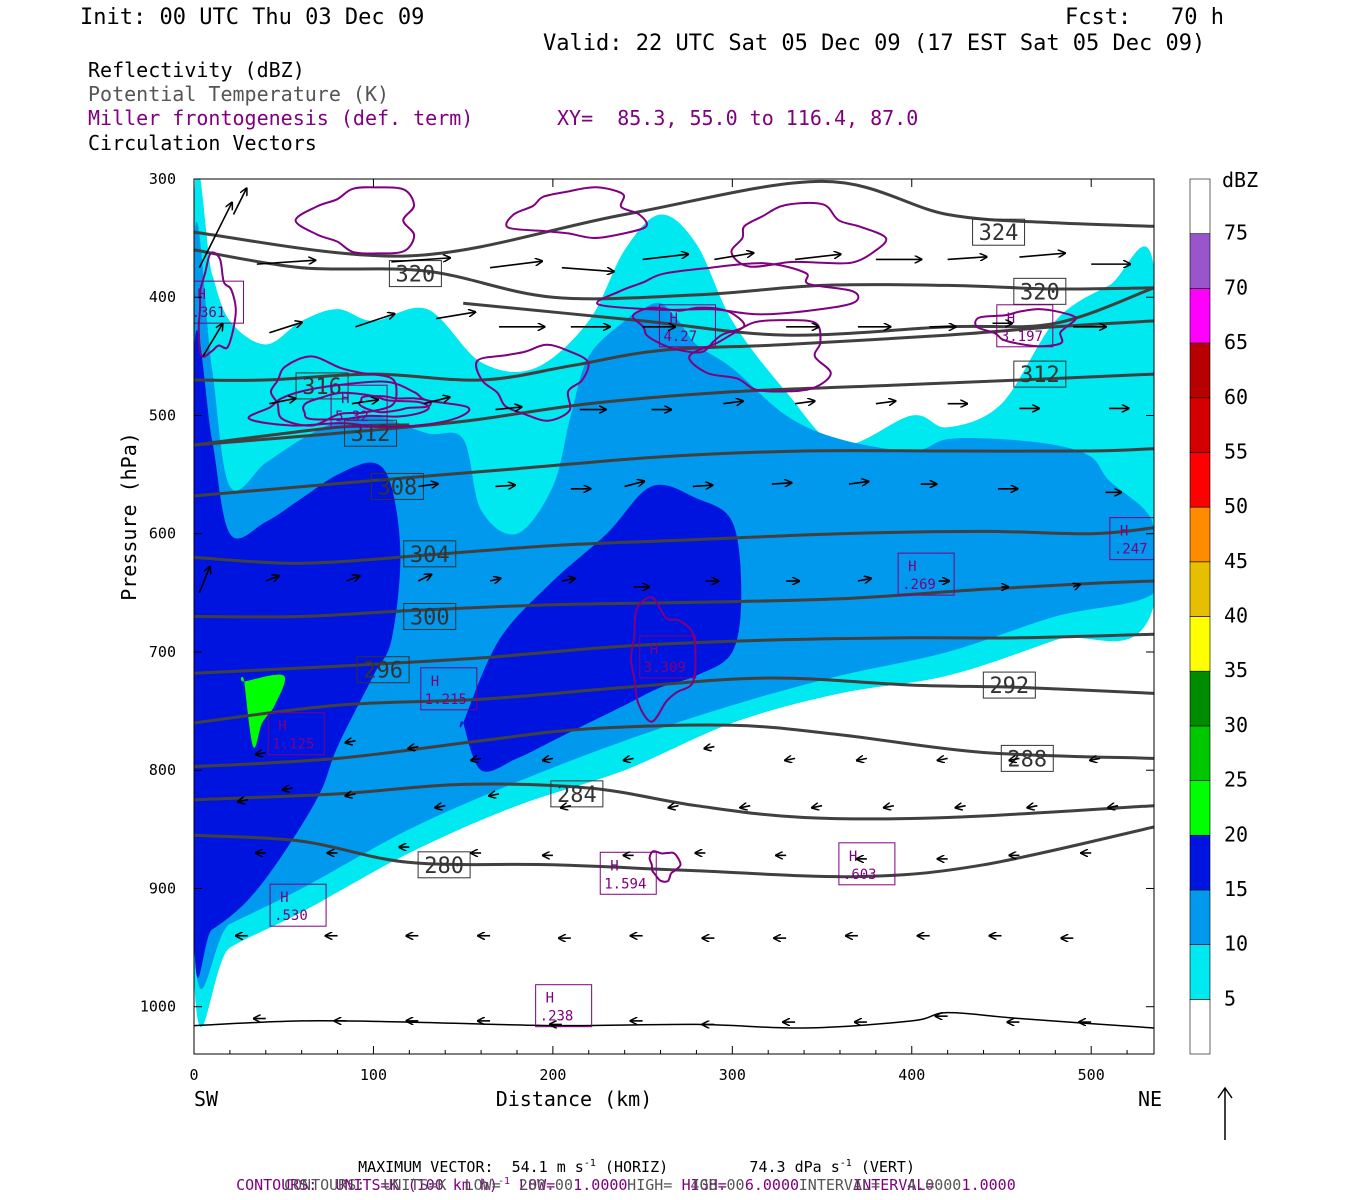  What do you see at coordinates (252, 17) in the screenshot?
I see `init-time: Init: 00 UTC Thu 03 Dec 09` at bounding box center [252, 17].